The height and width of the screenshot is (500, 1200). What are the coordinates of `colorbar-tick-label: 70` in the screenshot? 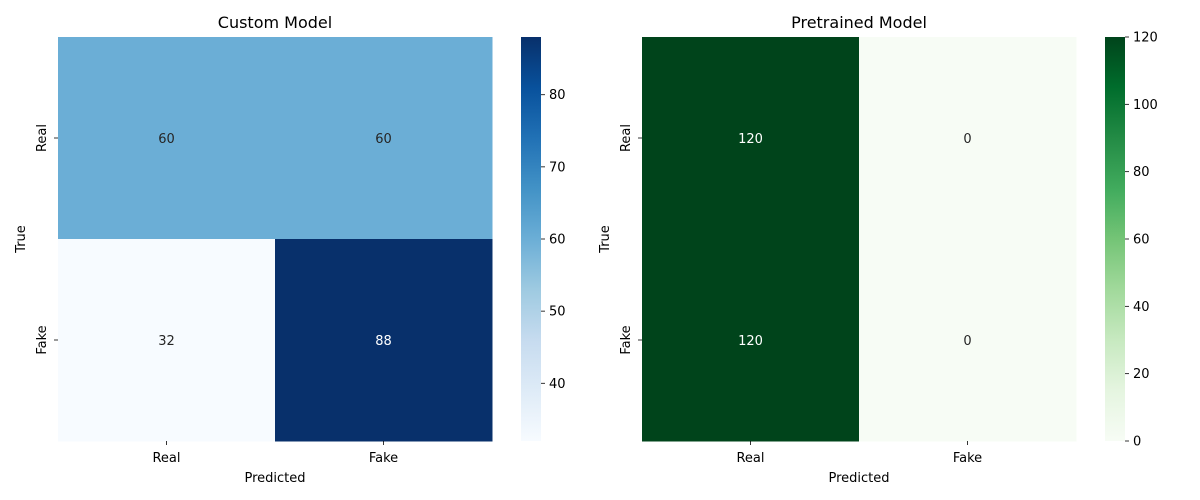 It's located at (557, 167).